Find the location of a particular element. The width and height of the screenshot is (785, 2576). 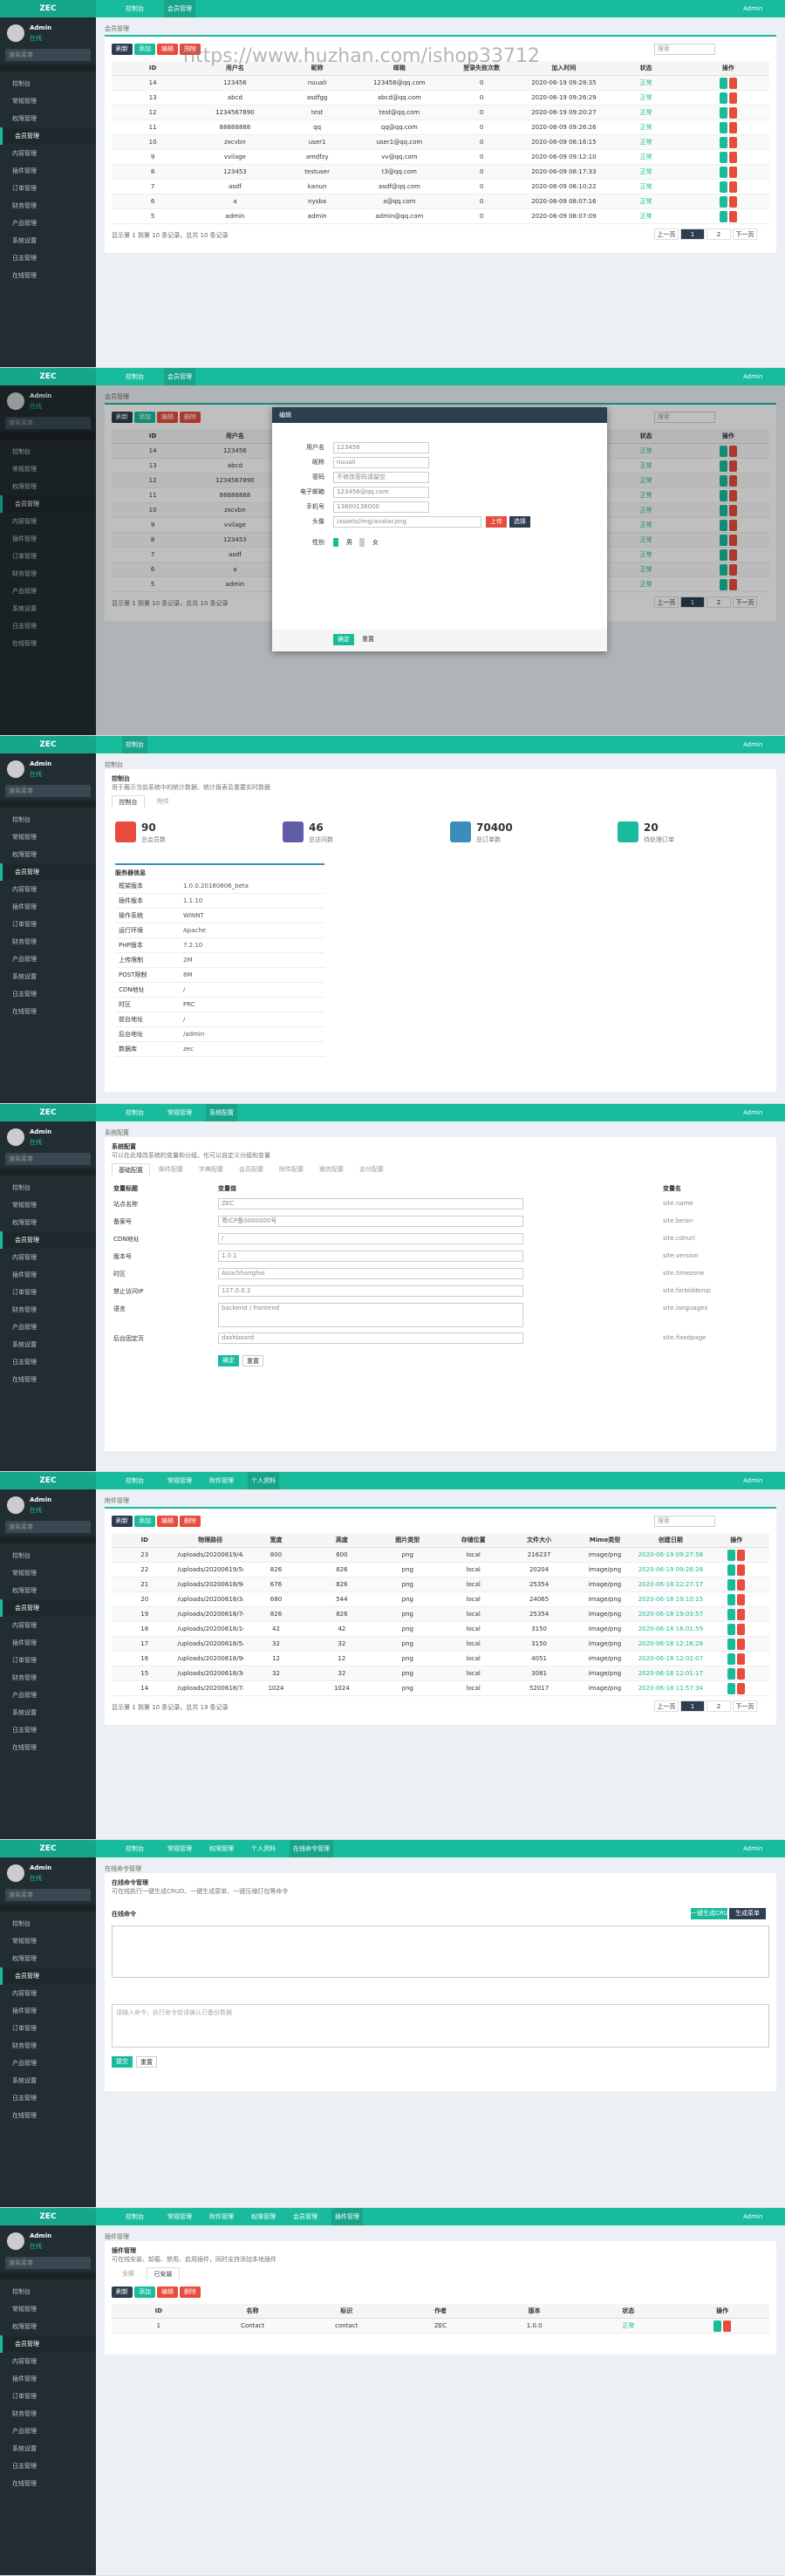

search-input: 搜索 is located at coordinates (684, 1522).